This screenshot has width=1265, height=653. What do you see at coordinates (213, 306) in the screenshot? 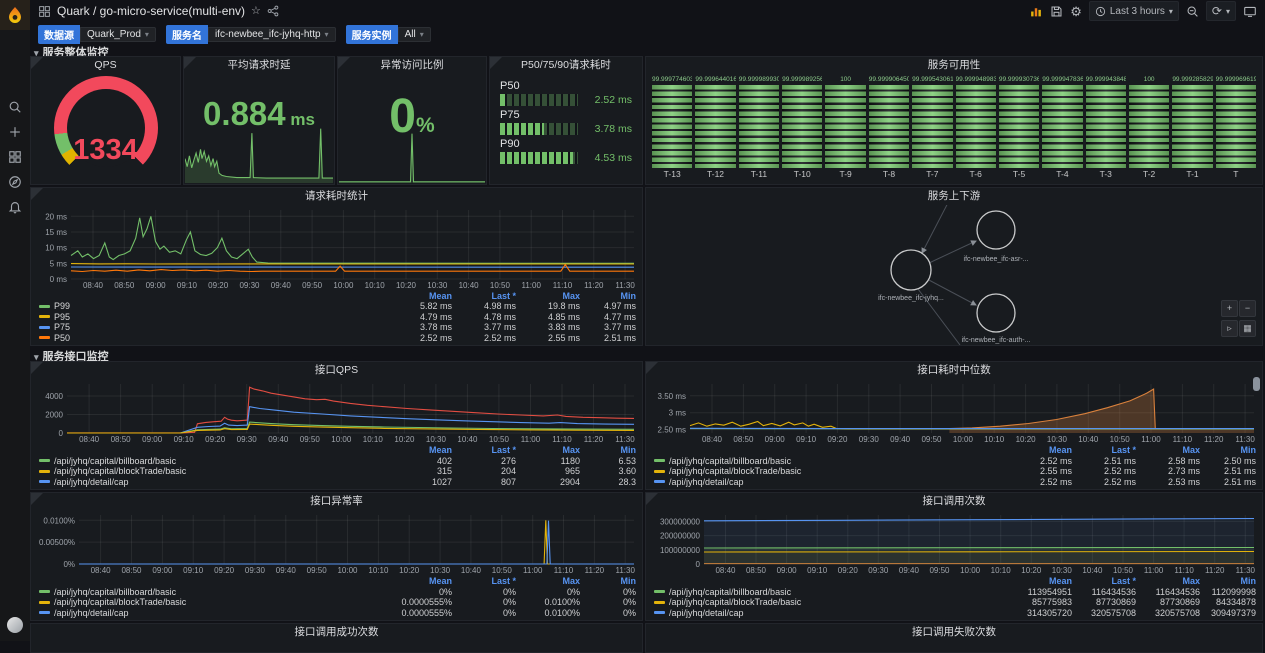
I see `legend-series-name: P99` at bounding box center [213, 306].